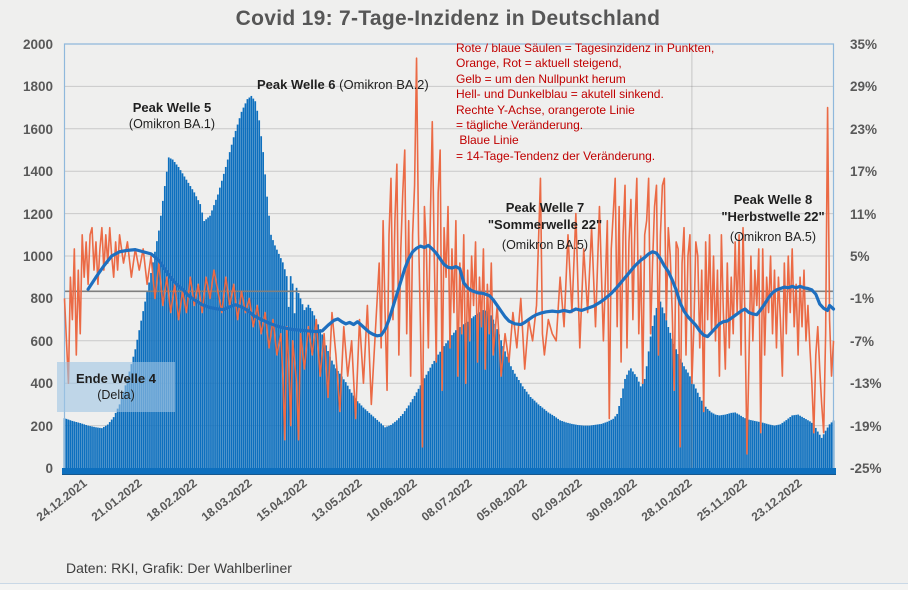 The height and width of the screenshot is (590, 908). I want to click on legend-note-line: = 14-Tage-Tendenz der Veränderung., so click(556, 155).